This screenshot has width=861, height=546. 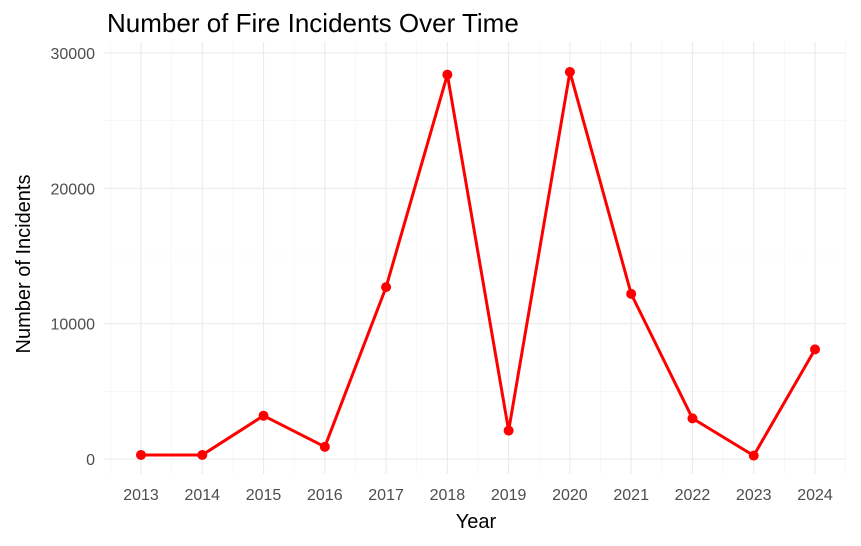 I want to click on y-tick-label: 0, so click(x=90, y=460).